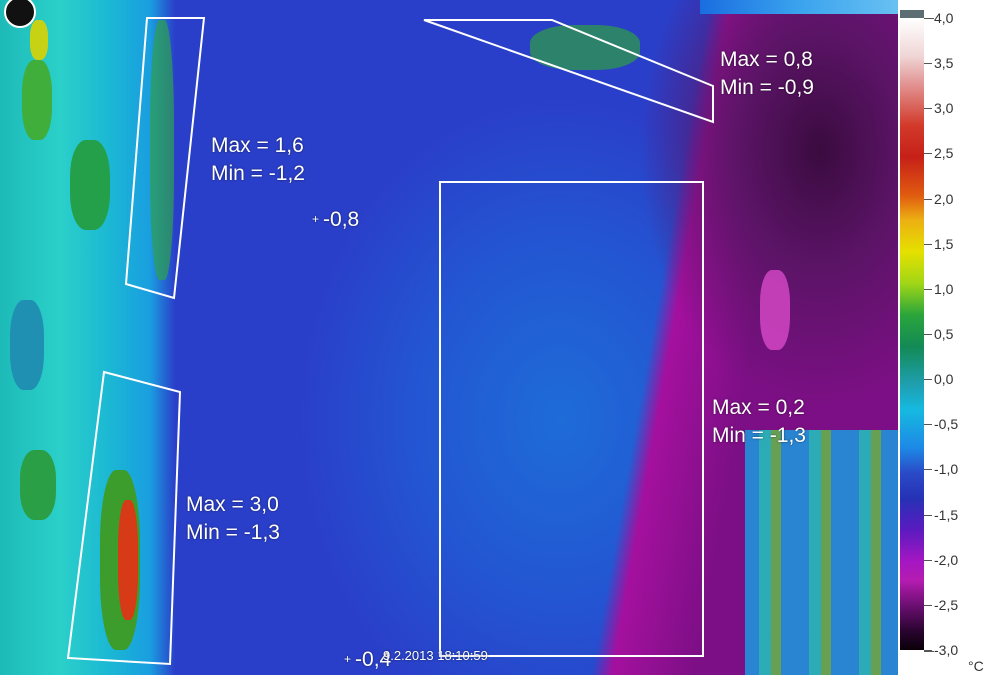 Image resolution: width=988 pixels, height=675 pixels. Describe the element at coordinates (799, 7) in the screenshot. I see `sky-region` at that location.